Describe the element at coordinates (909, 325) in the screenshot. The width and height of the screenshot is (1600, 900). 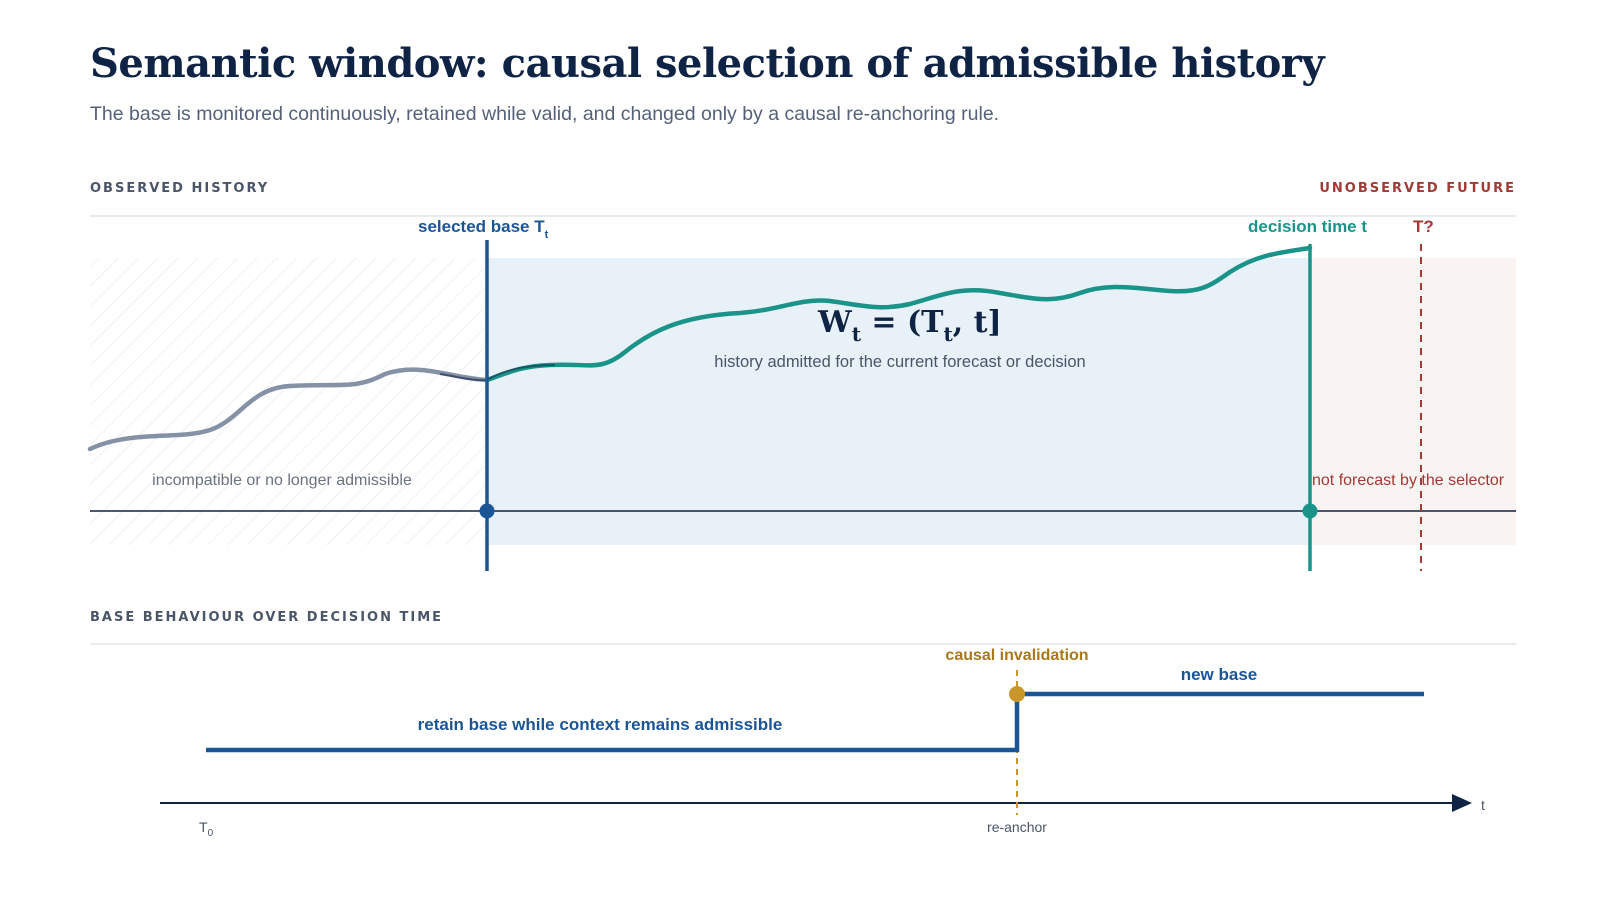
I see `window-formula: Wt = (Tt, t]` at that location.